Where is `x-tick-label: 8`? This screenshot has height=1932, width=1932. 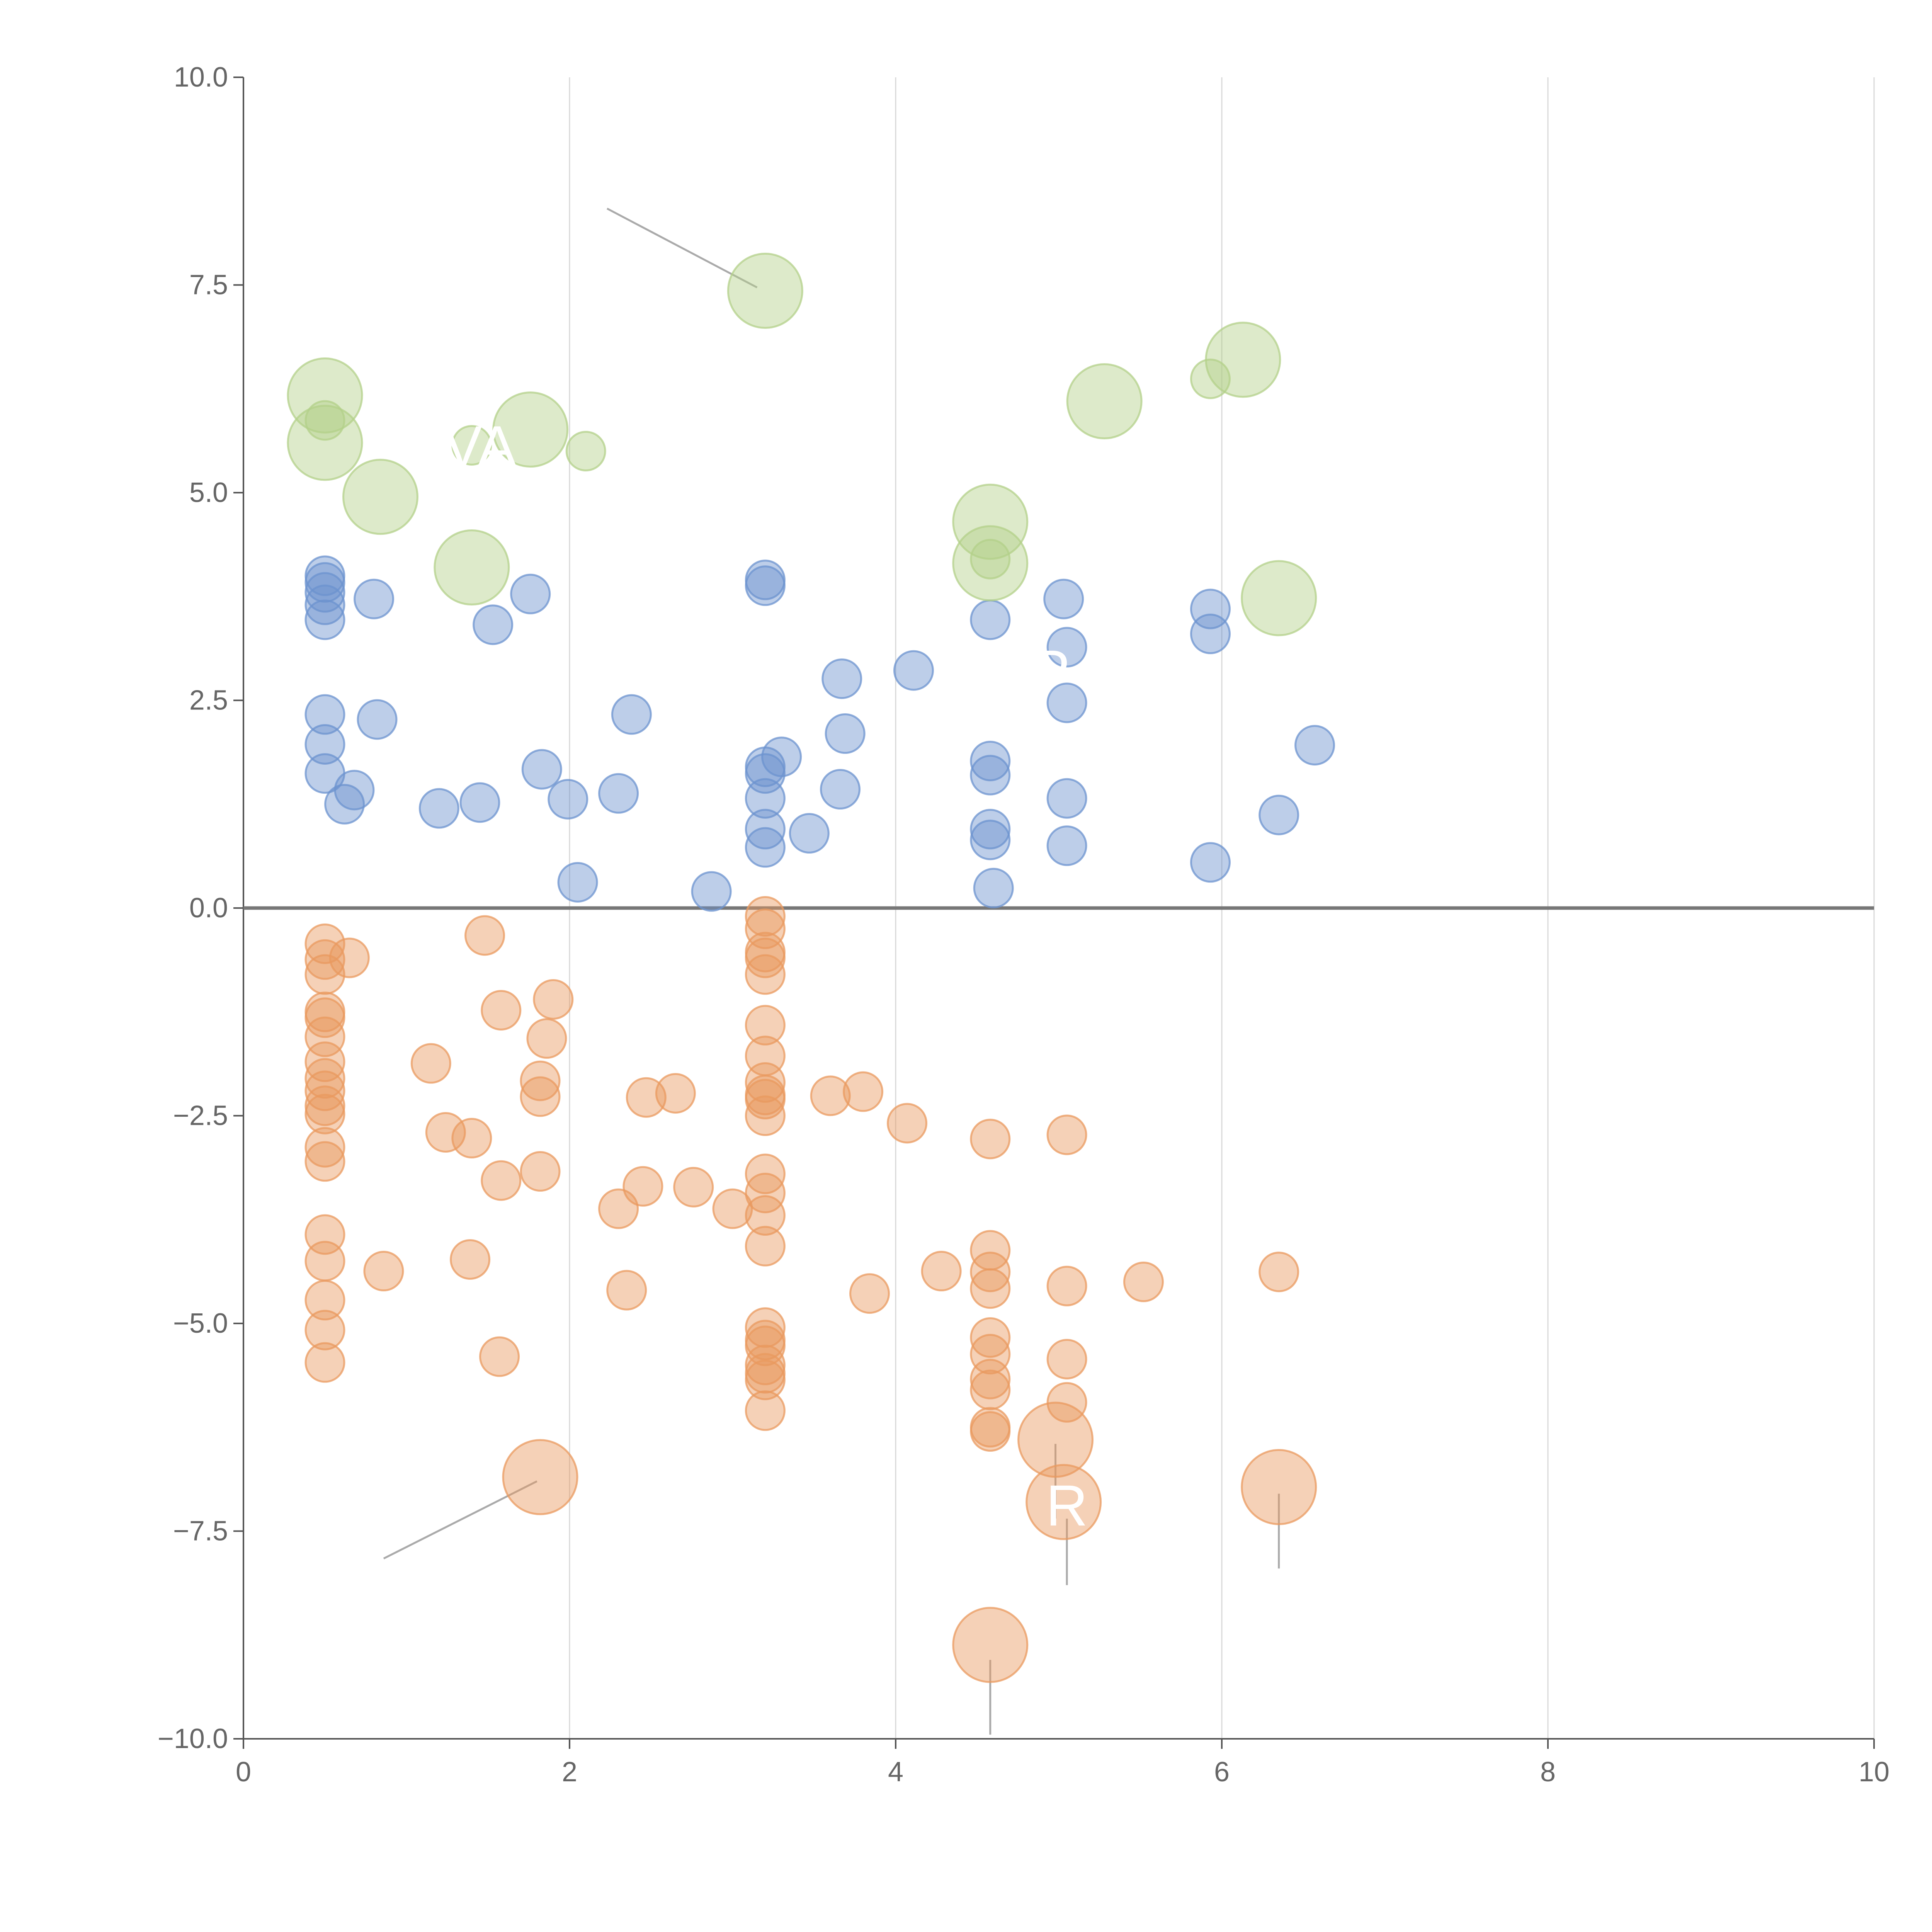
x-tick-label: 8 is located at coordinates (1548, 1772).